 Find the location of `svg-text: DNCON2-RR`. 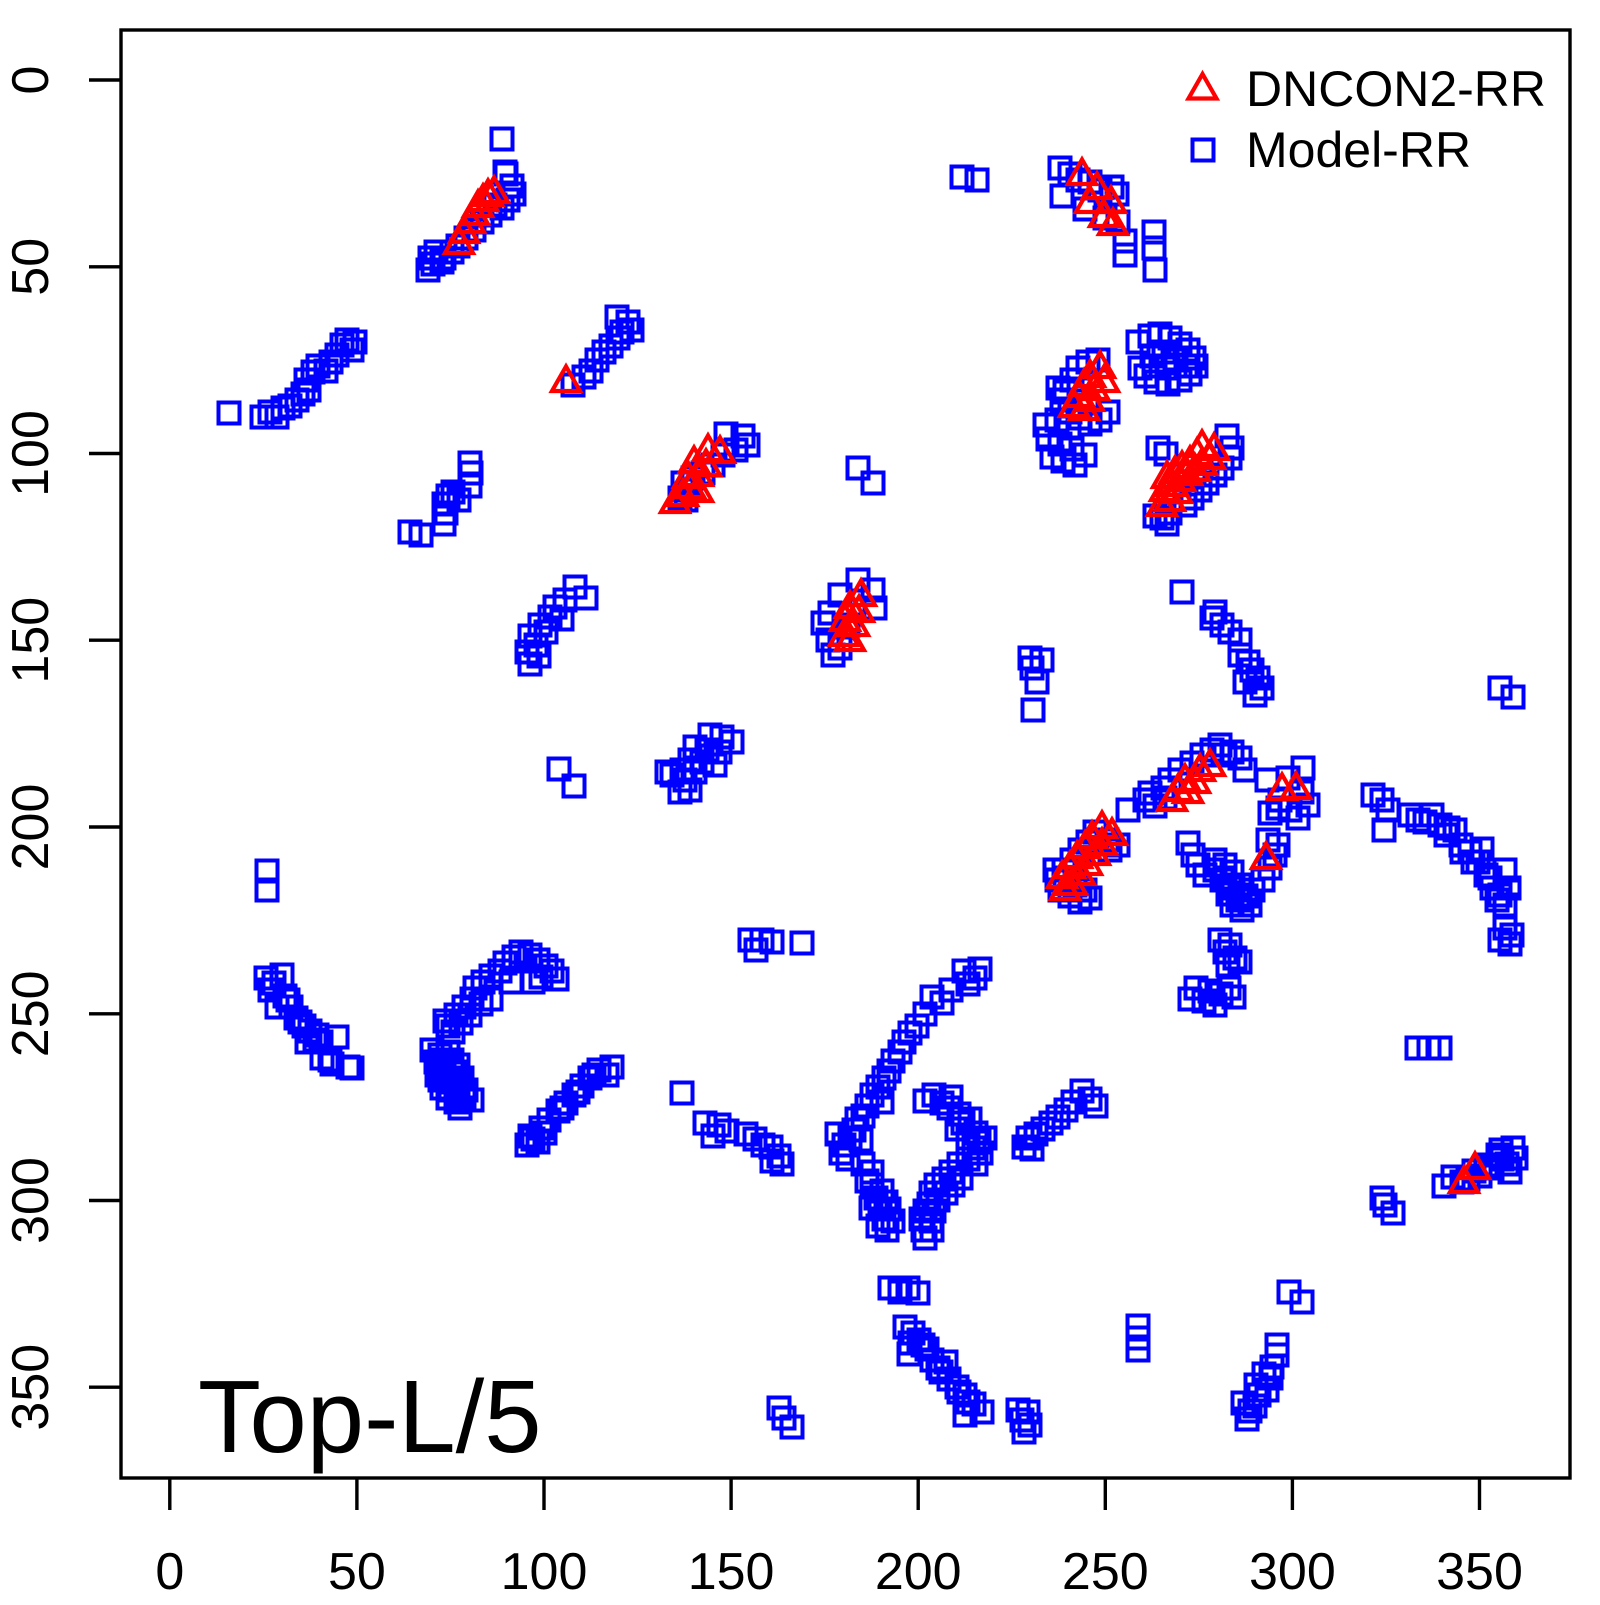

svg-text: DNCON2-RR is located at coordinates (1396, 89).